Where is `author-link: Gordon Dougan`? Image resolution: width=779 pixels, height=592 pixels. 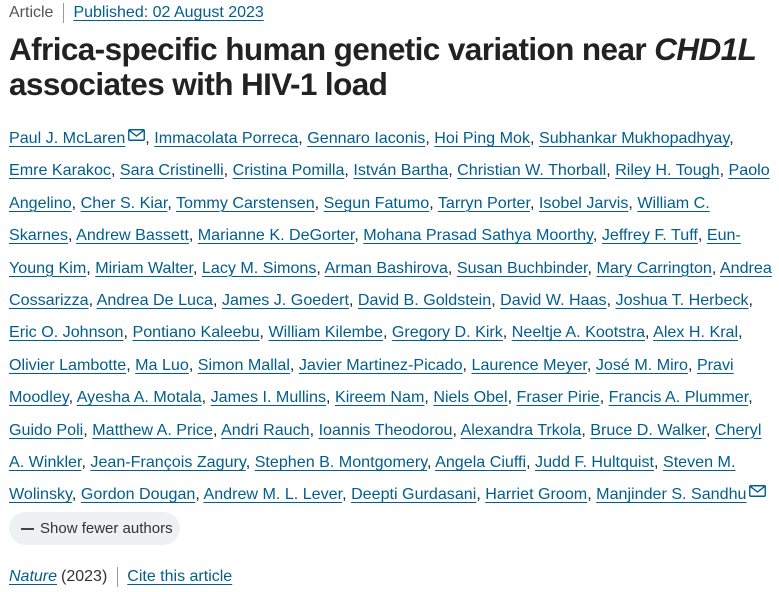
author-link: Gordon Dougan is located at coordinates (138, 494).